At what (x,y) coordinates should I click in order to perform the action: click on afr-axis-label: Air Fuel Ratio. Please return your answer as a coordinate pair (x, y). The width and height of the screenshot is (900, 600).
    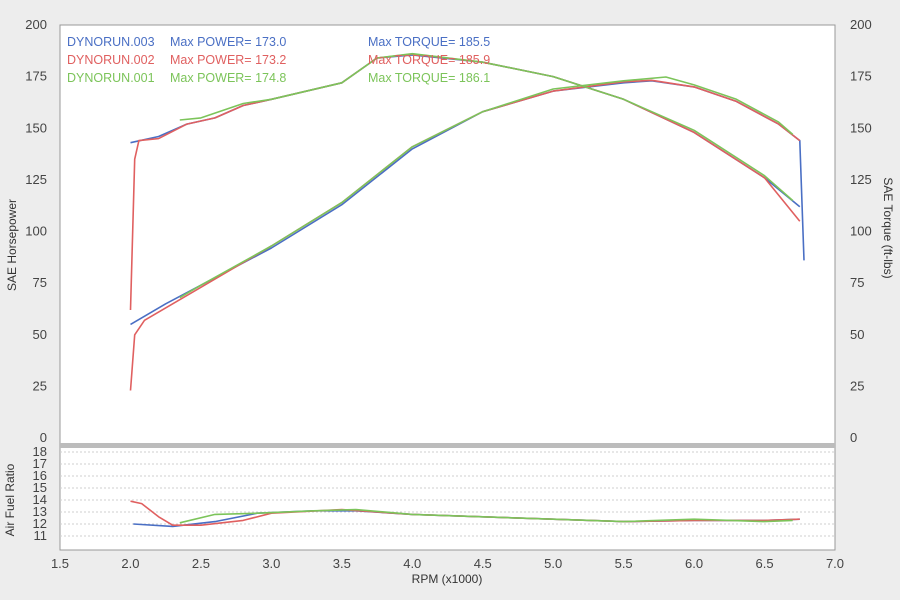
    Looking at the image, I should click on (10, 499).